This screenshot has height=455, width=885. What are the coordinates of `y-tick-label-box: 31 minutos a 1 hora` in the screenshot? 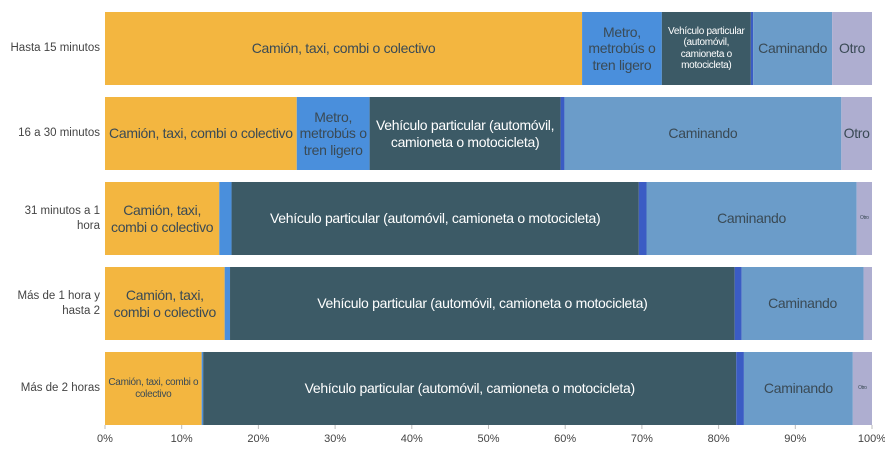 It's located at (62, 218).